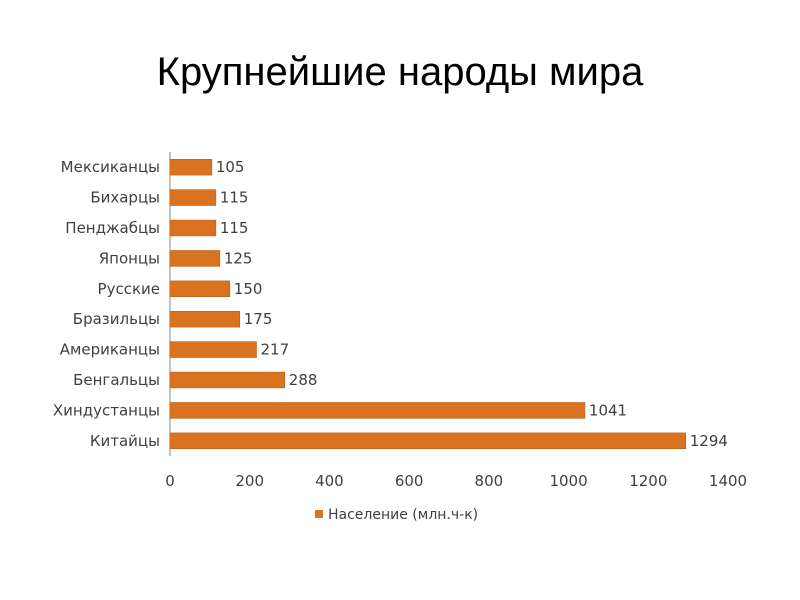 Image resolution: width=800 pixels, height=600 pixels. I want to click on category-label: Бенгальцы, so click(116, 380).